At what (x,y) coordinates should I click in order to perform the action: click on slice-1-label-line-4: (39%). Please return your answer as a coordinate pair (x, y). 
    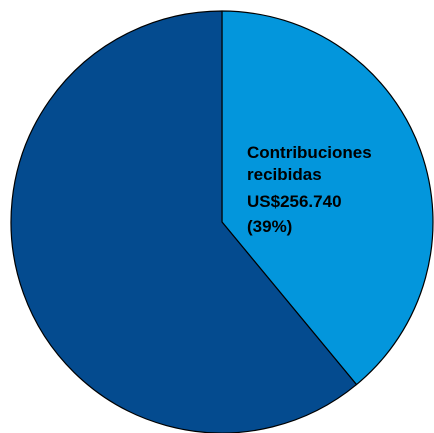
    Looking at the image, I should click on (269, 226).